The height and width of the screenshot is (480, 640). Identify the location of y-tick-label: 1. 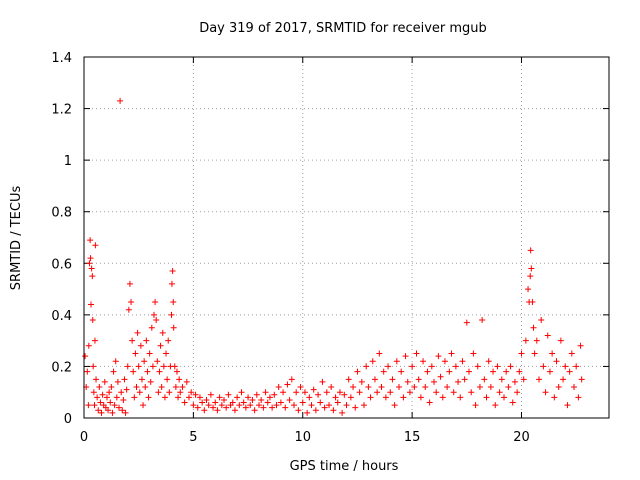
(68, 161).